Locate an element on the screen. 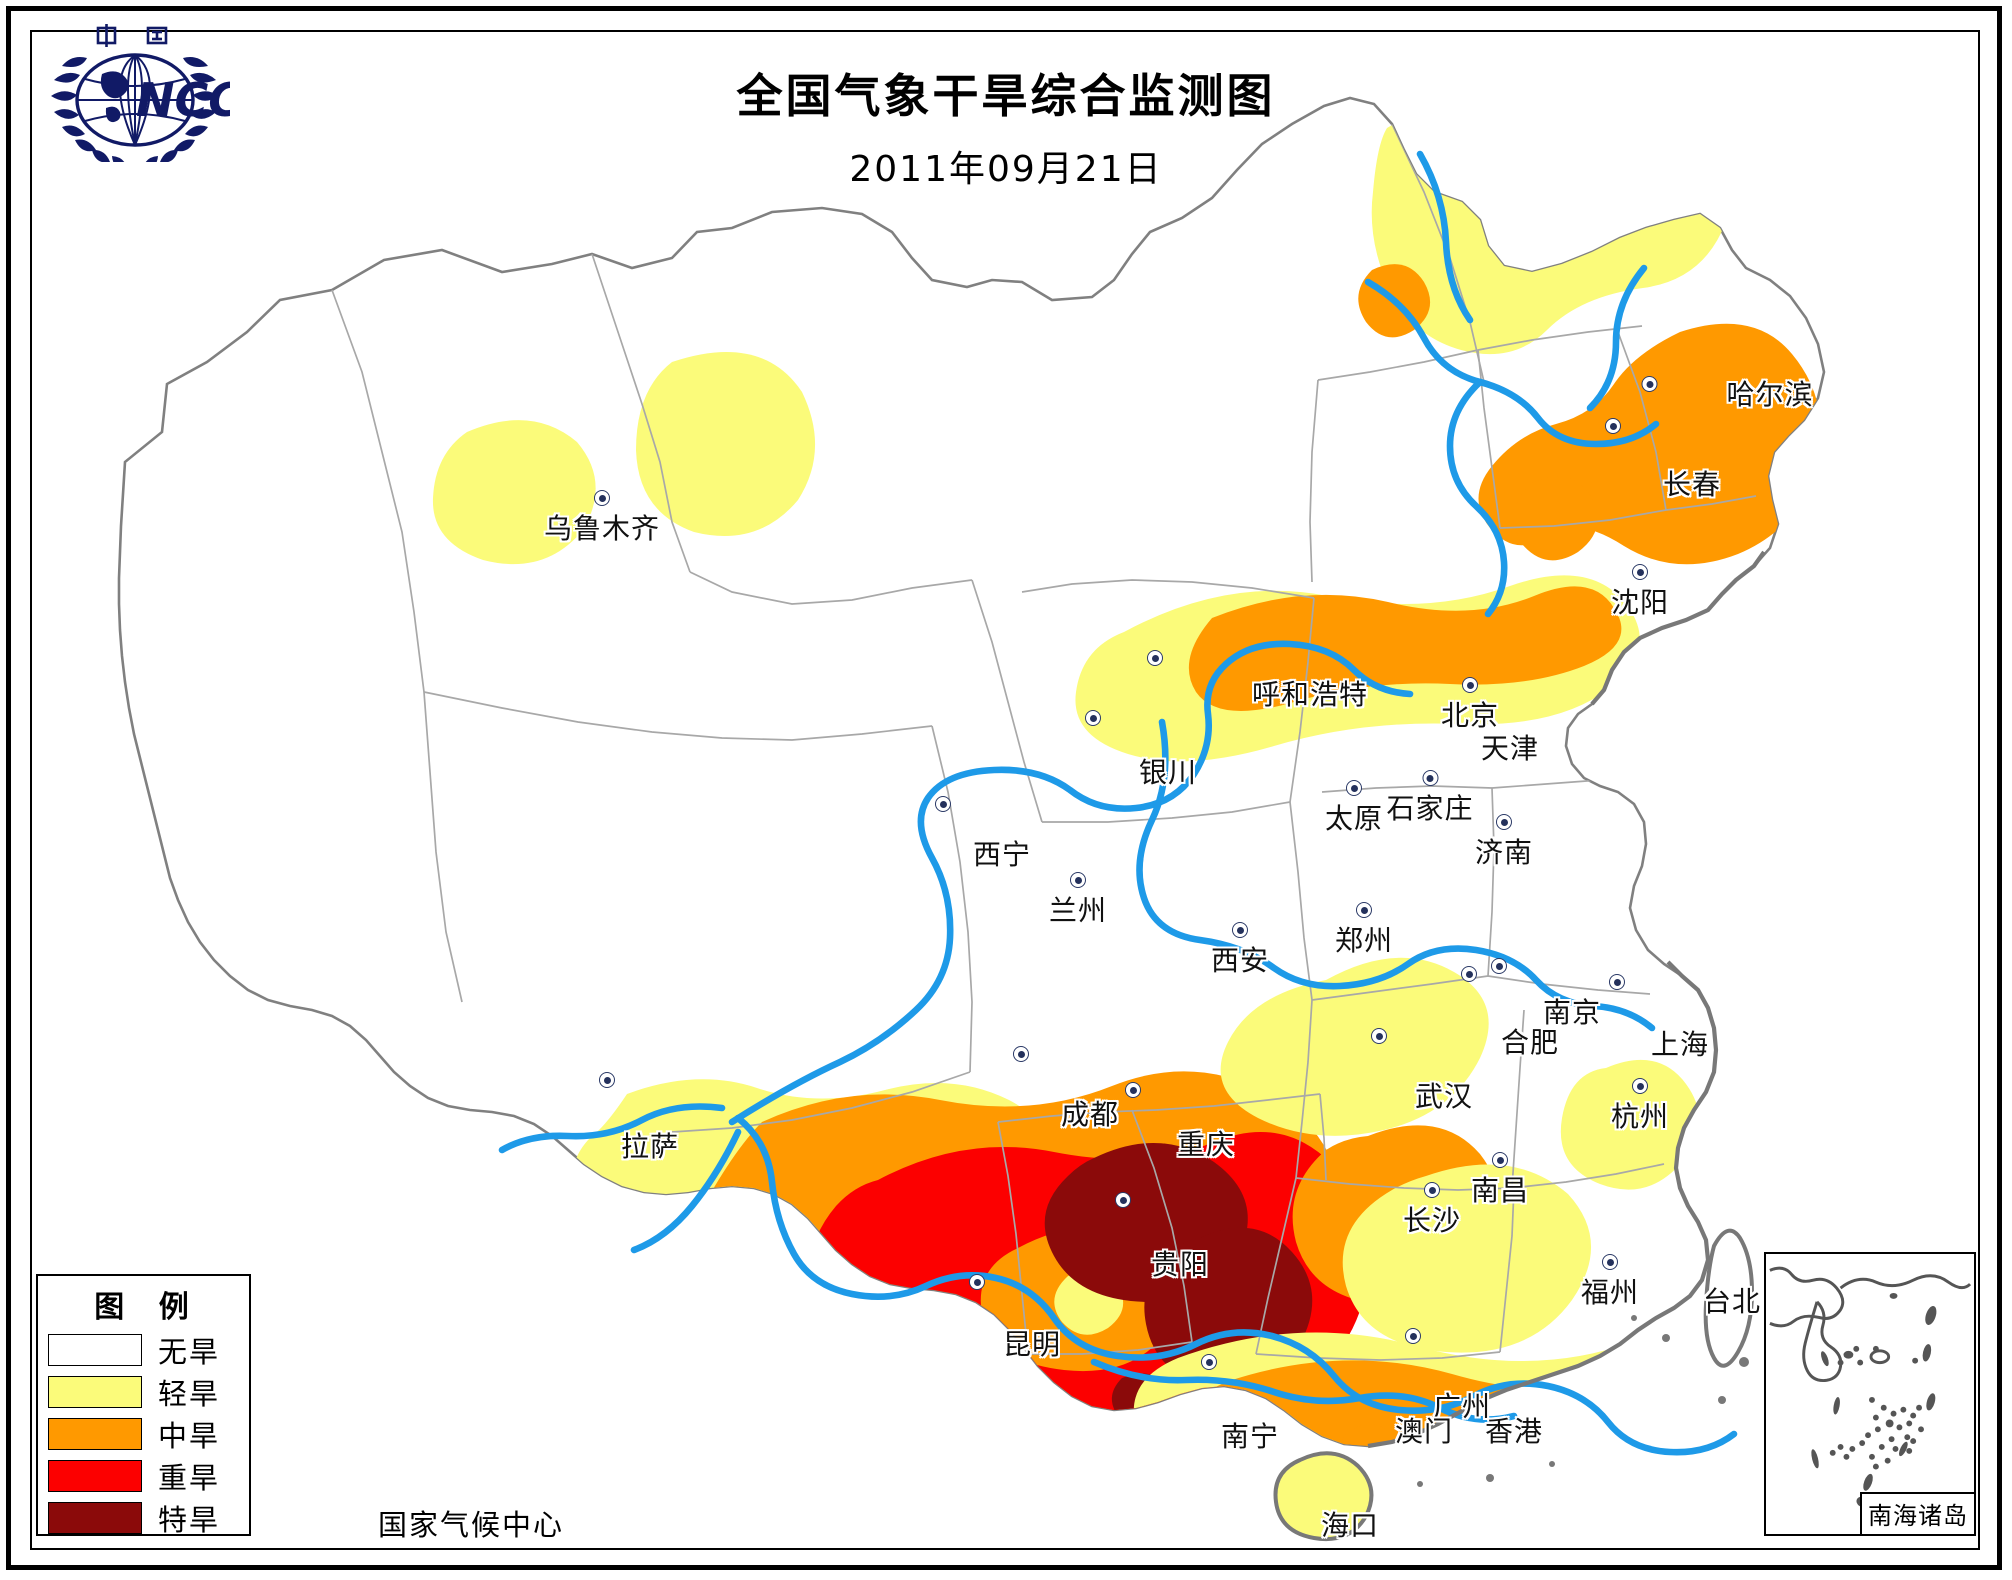 This screenshot has width=2012, height=1580. legend-item-2: 中旱 is located at coordinates (148, 1434).